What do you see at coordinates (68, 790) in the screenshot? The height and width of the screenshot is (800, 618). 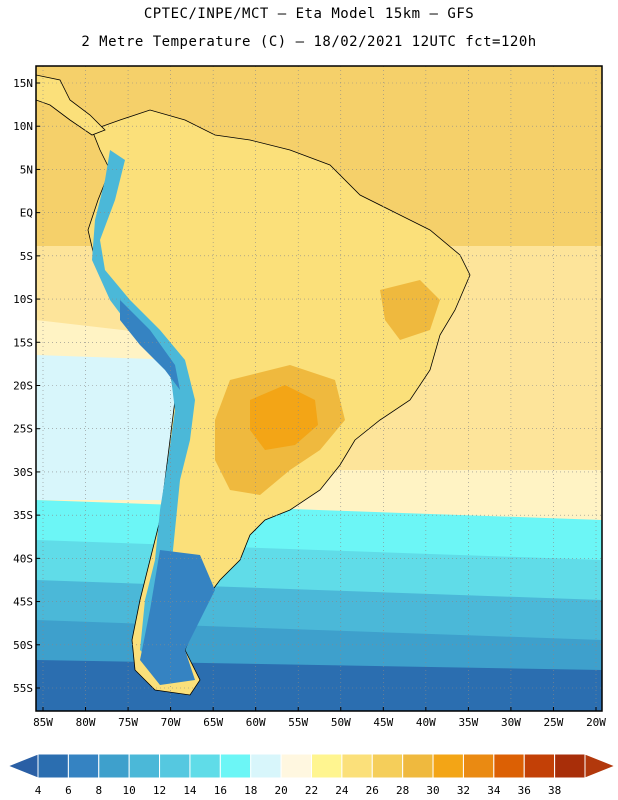 I see `colorbar-label: 6` at bounding box center [68, 790].